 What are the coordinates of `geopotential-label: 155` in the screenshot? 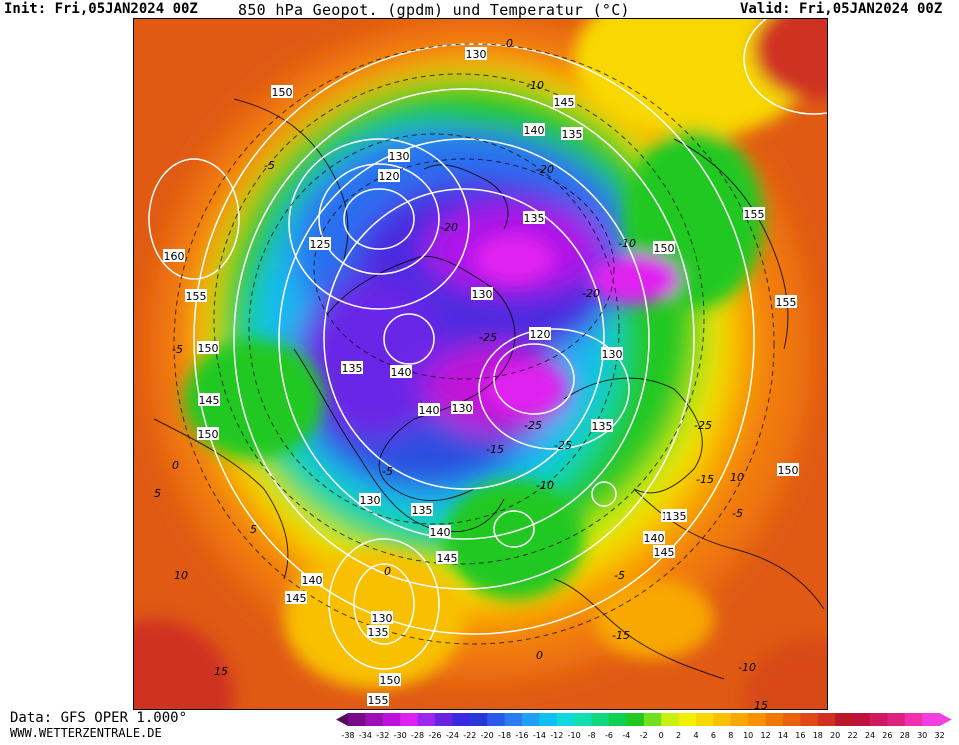 It's located at (196, 296).